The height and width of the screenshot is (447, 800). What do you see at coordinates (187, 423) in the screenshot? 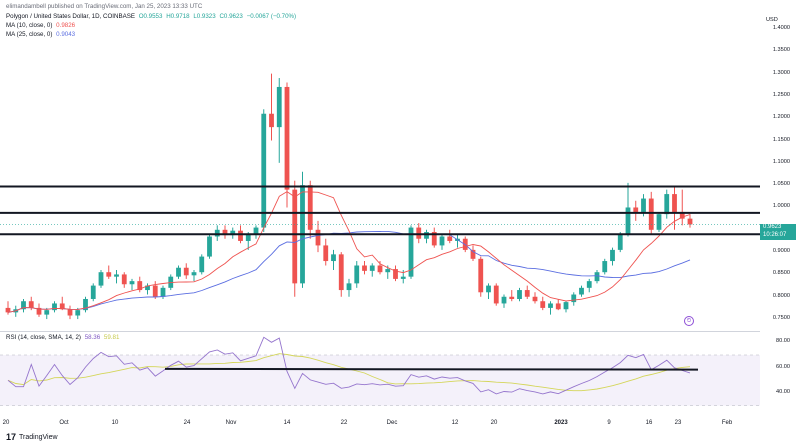
I see `time-tick: 24` at bounding box center [187, 423].